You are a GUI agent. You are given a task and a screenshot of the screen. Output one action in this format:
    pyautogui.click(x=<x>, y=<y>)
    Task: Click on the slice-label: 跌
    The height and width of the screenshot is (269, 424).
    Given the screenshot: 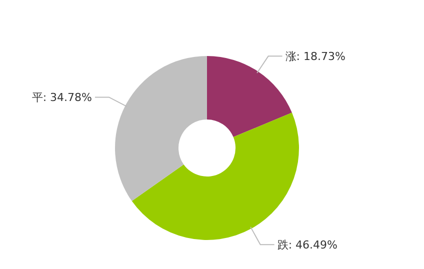 What is the action you would take?
    pyautogui.click(x=282, y=245)
    